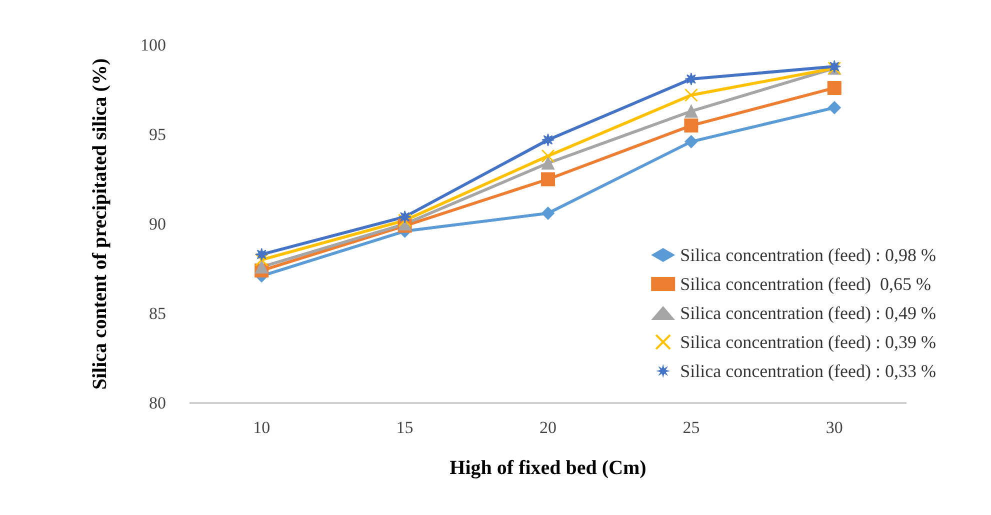 This screenshot has width=991, height=515. What do you see at coordinates (157, 134) in the screenshot?
I see `y-tick-label: 95` at bounding box center [157, 134].